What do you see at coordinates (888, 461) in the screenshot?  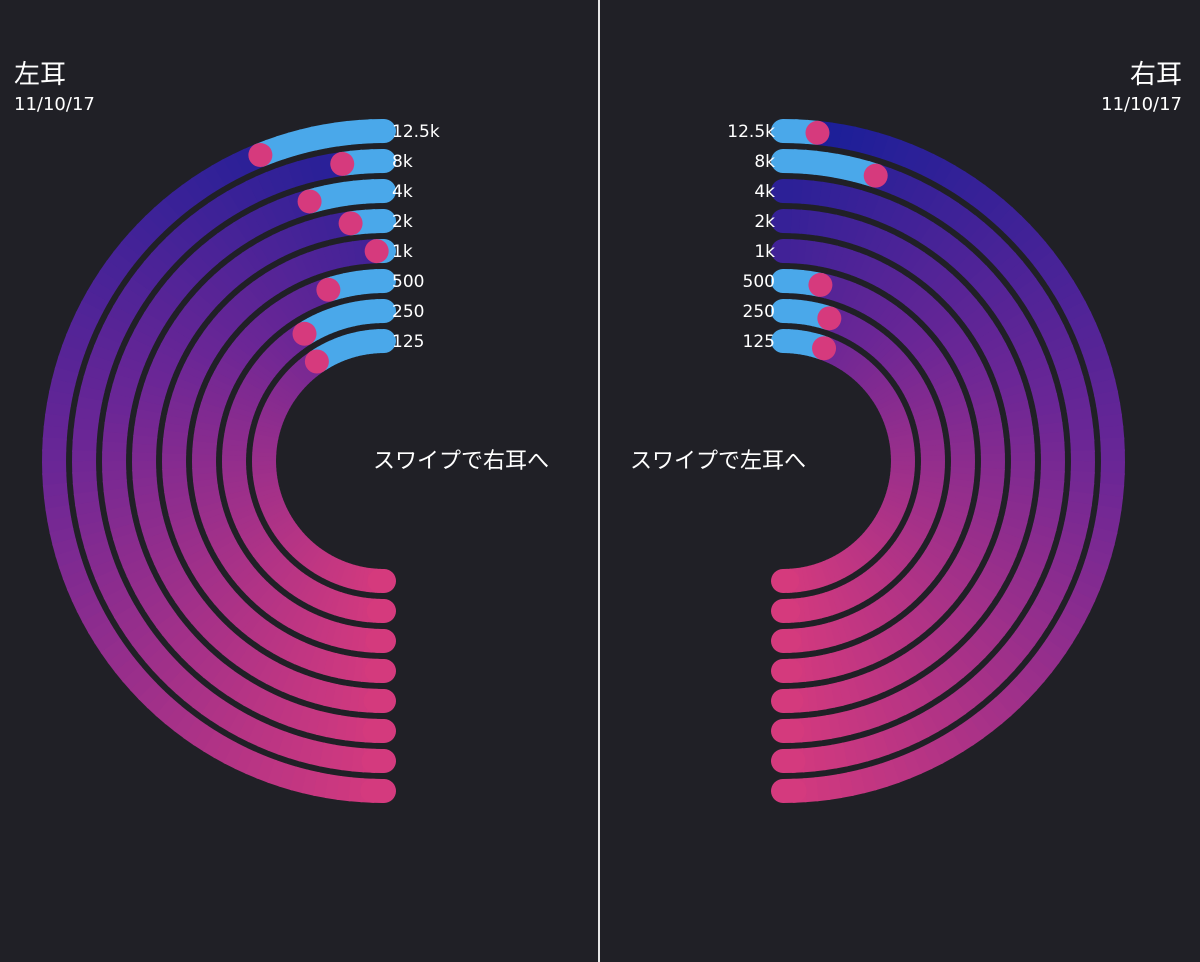 I see `ring-1k` at bounding box center [888, 461].